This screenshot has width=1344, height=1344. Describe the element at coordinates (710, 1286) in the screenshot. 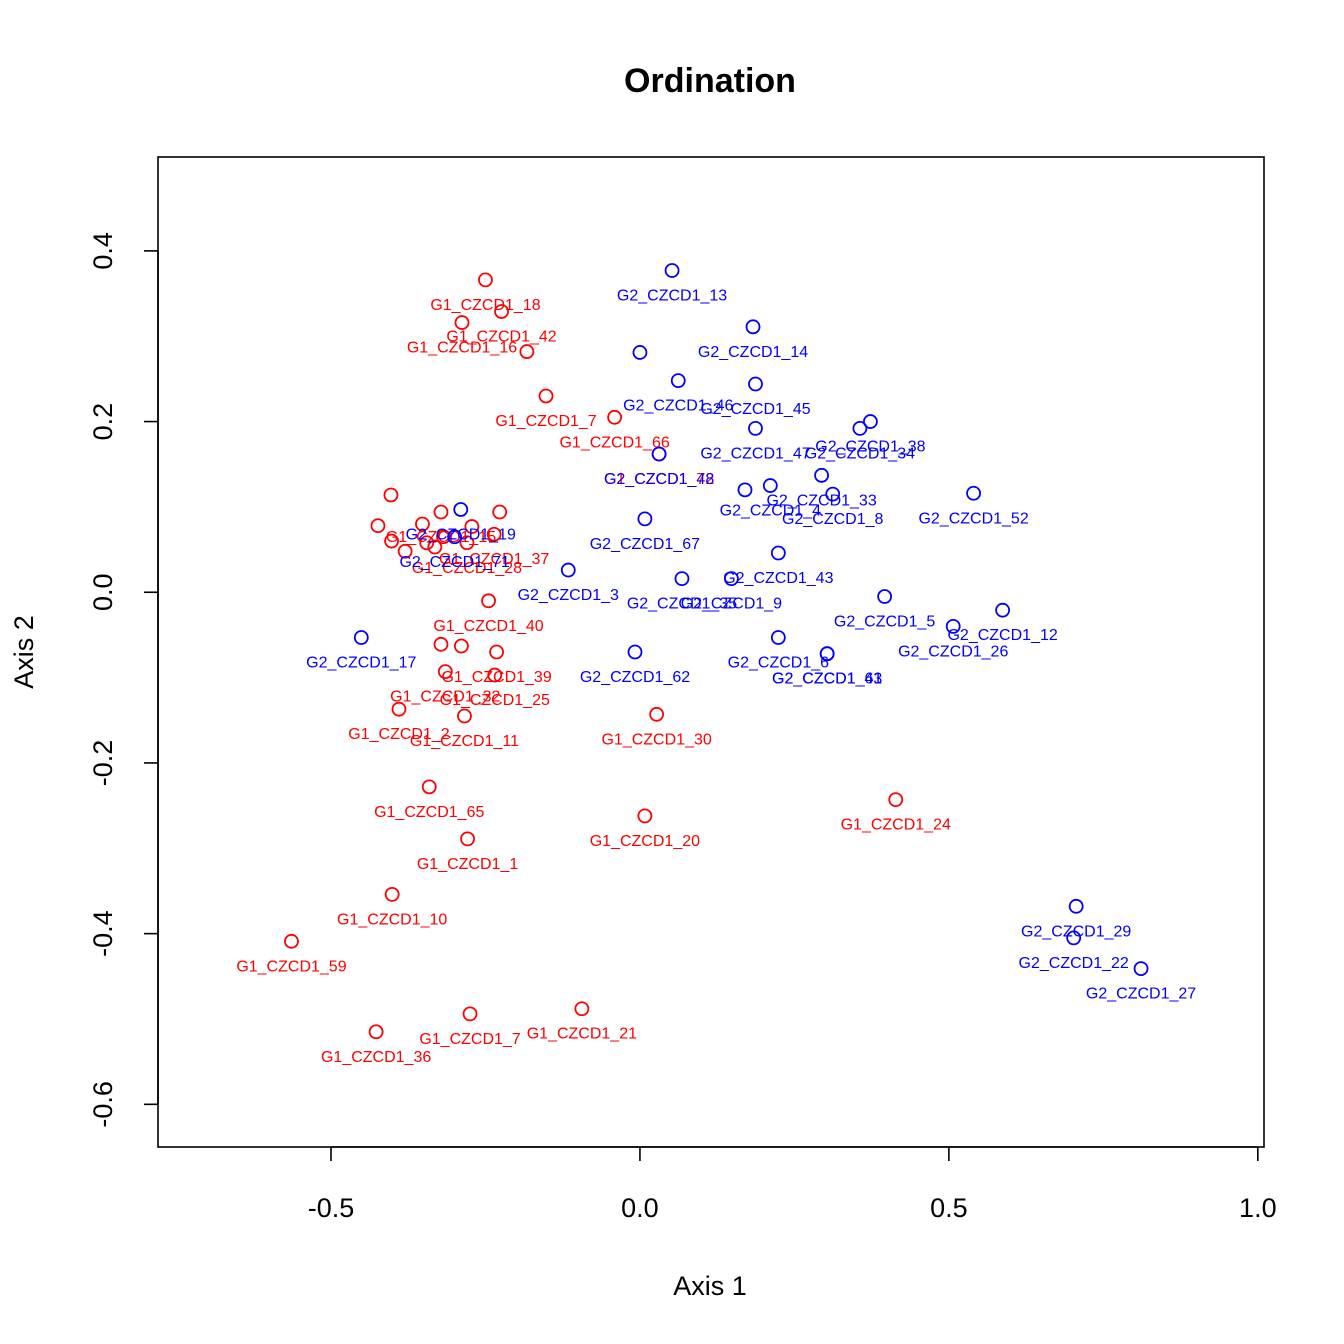

I see `x-axis-label: Axis 1` at that location.